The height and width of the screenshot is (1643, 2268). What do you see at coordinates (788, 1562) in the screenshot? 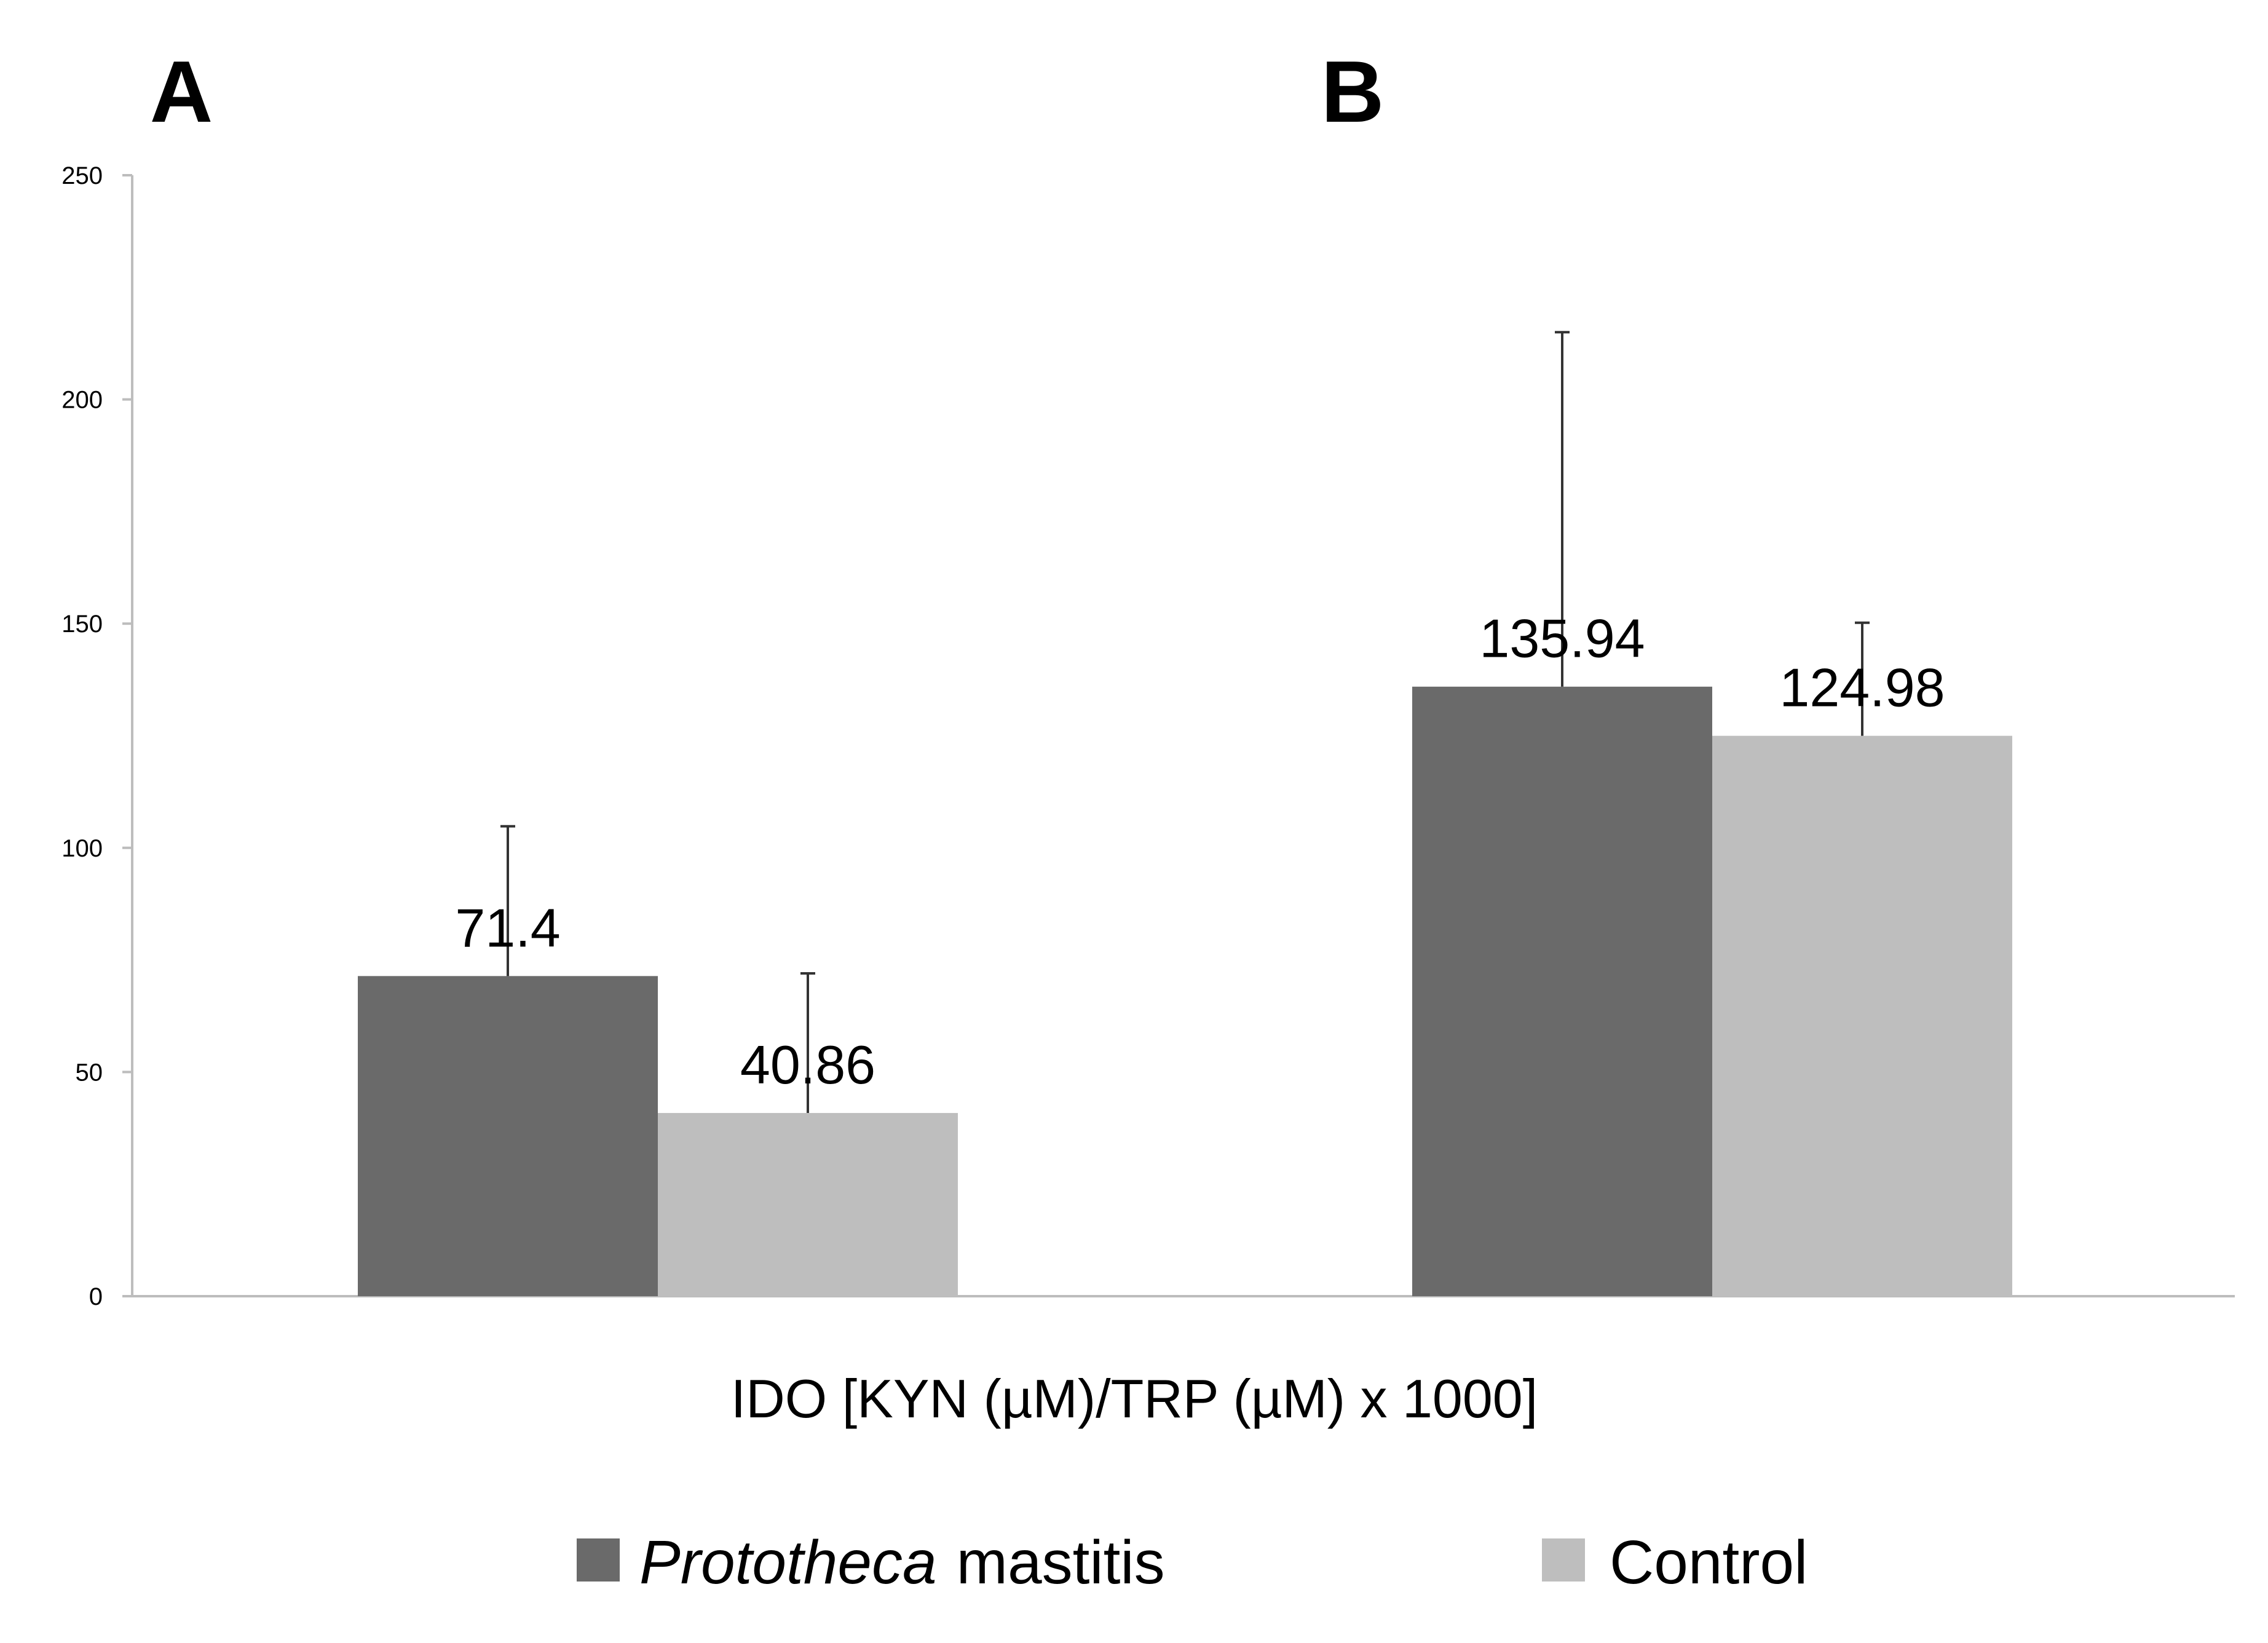
I see `legend-label-italic: Prototheca` at bounding box center [788, 1562].